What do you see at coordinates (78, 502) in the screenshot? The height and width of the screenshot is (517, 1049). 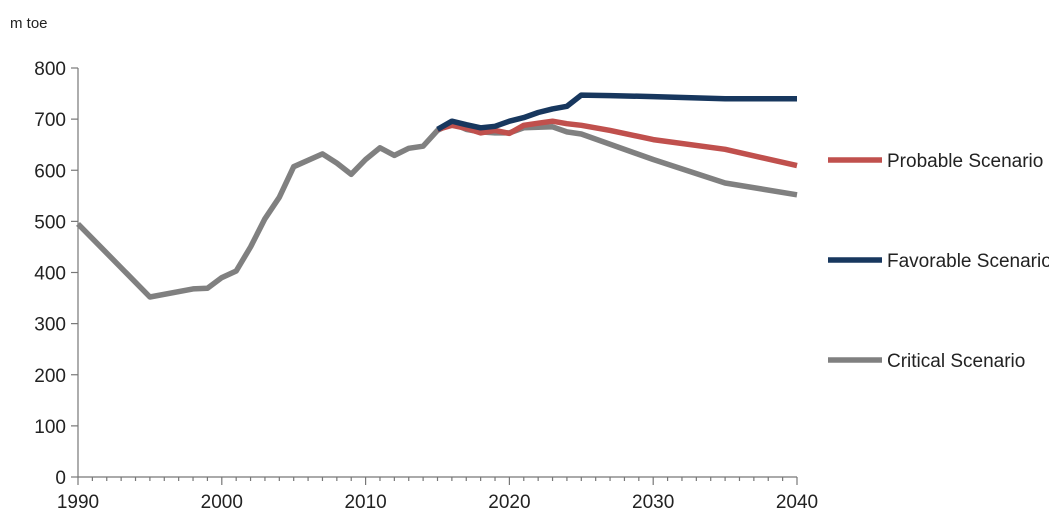 I see `x-tick-label: 1990` at bounding box center [78, 502].